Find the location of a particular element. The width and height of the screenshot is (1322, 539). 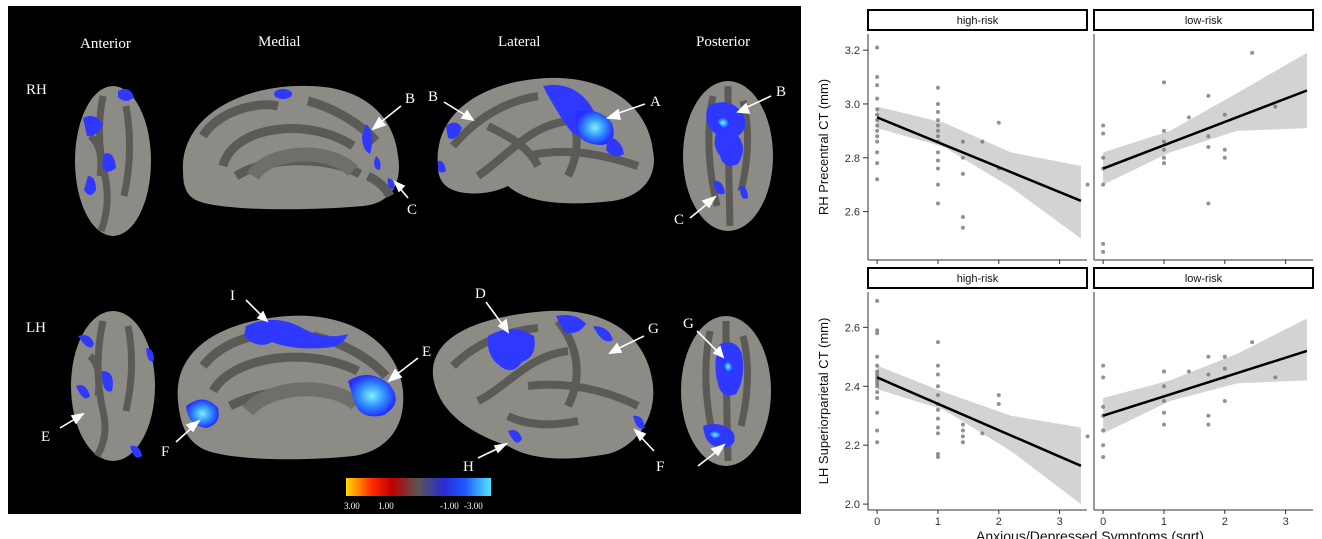

rh-lateral-brain is located at coordinates (545, 140).